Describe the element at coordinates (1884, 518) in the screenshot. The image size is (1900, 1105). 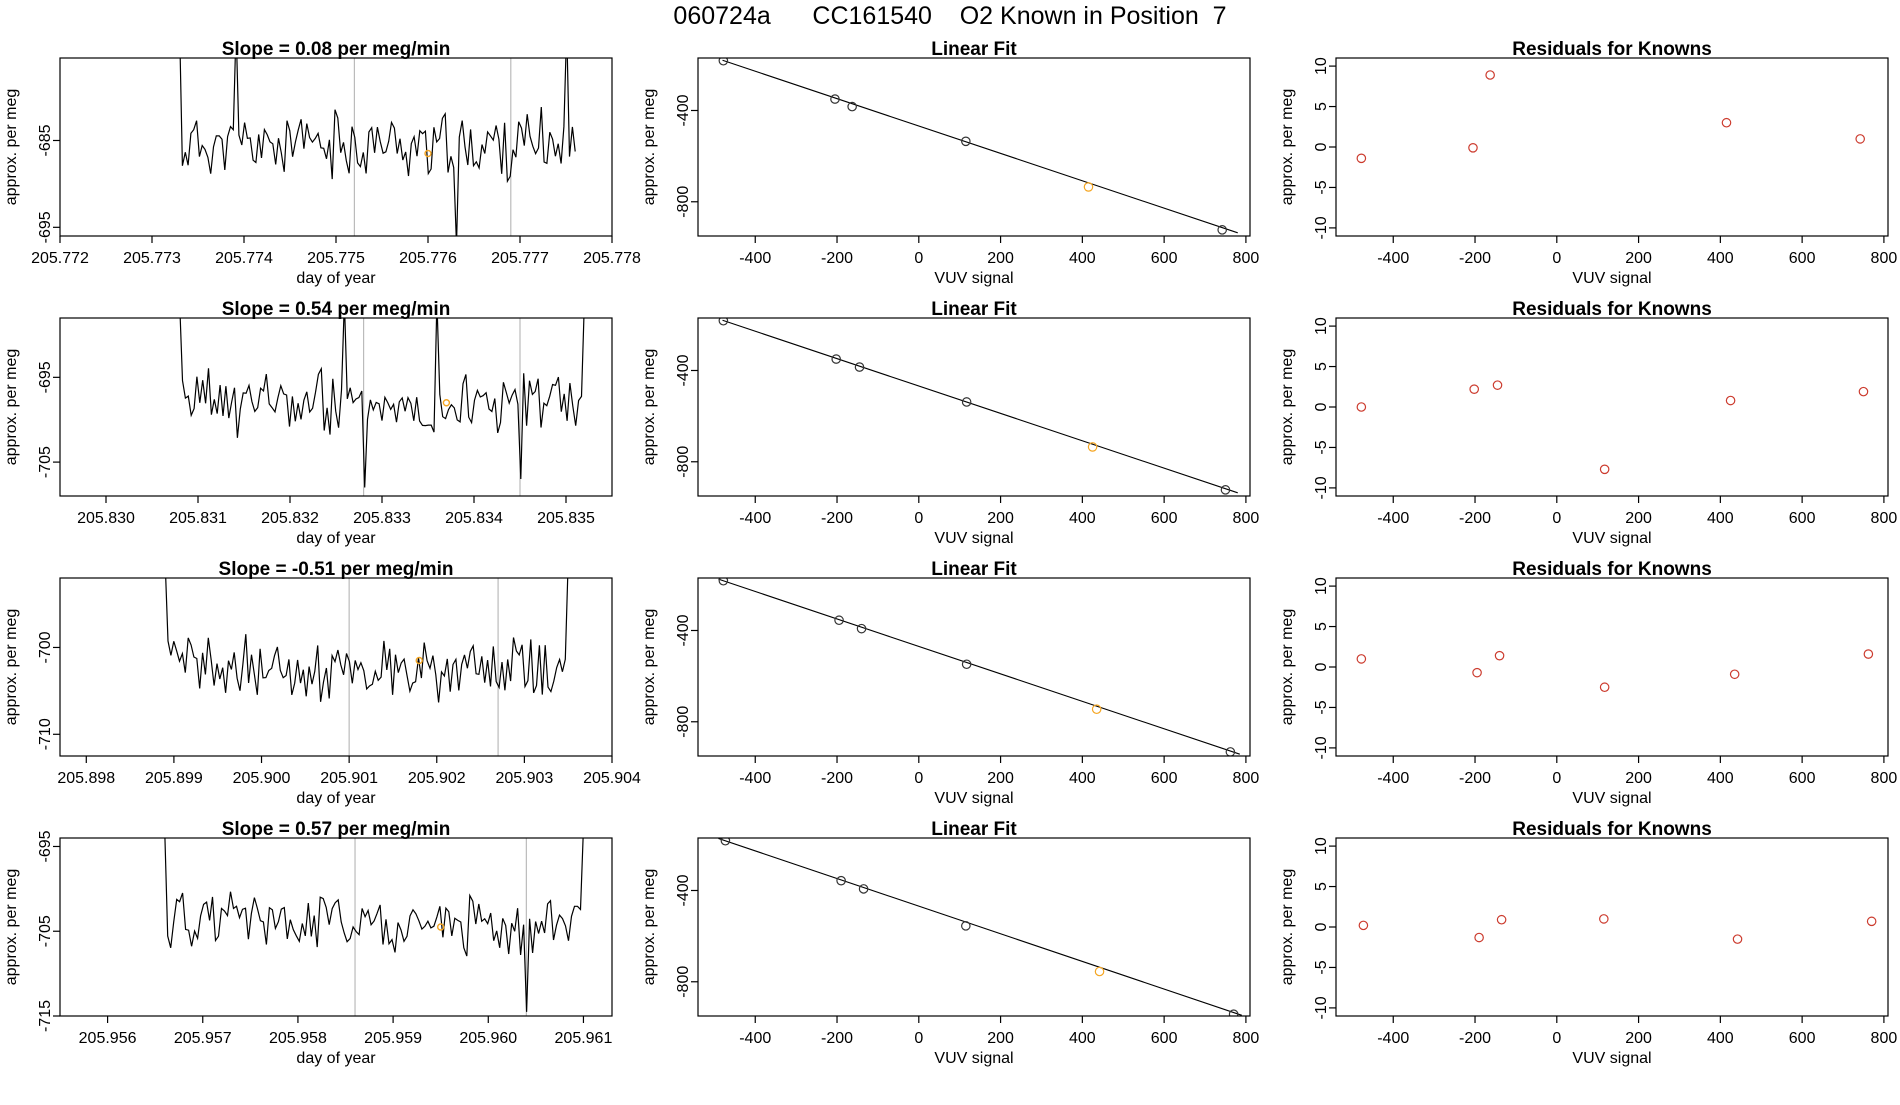
I see `x-tick-label: 800` at that location.